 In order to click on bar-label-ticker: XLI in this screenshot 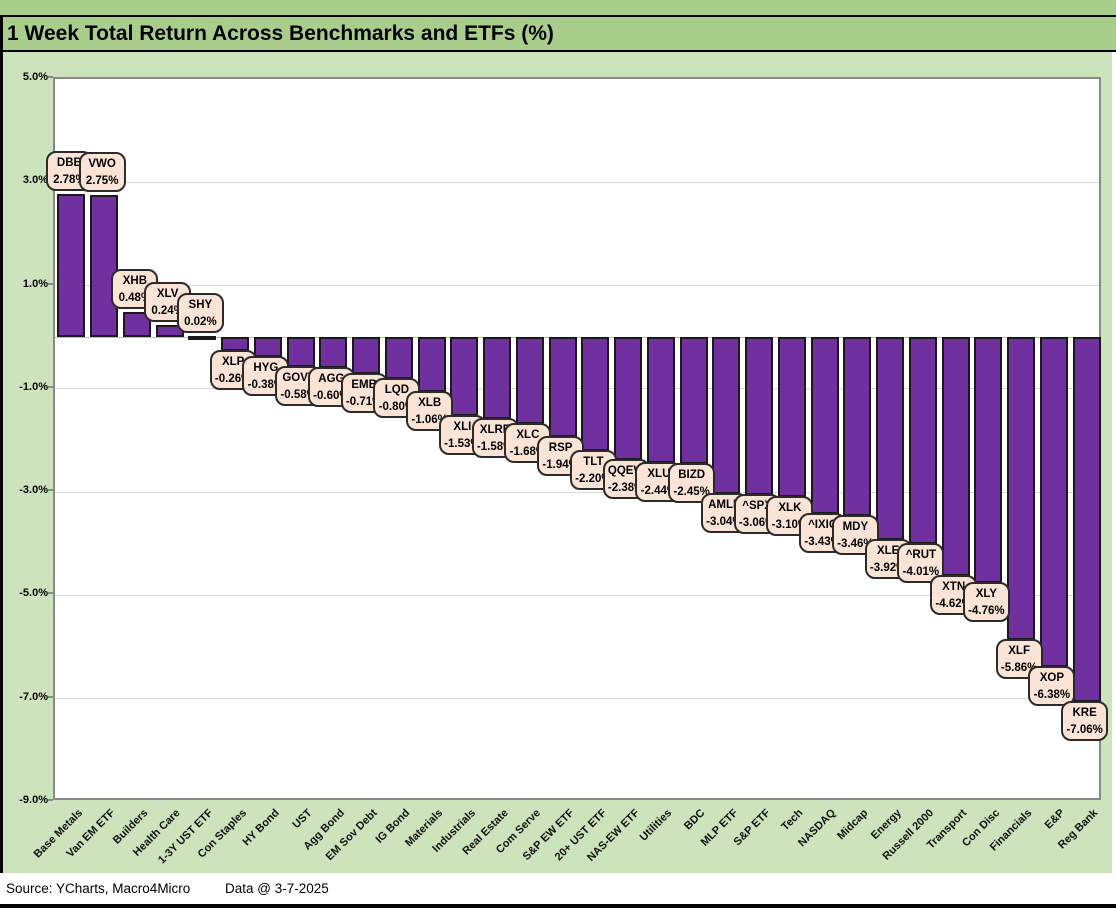, I will do `click(462, 427)`.